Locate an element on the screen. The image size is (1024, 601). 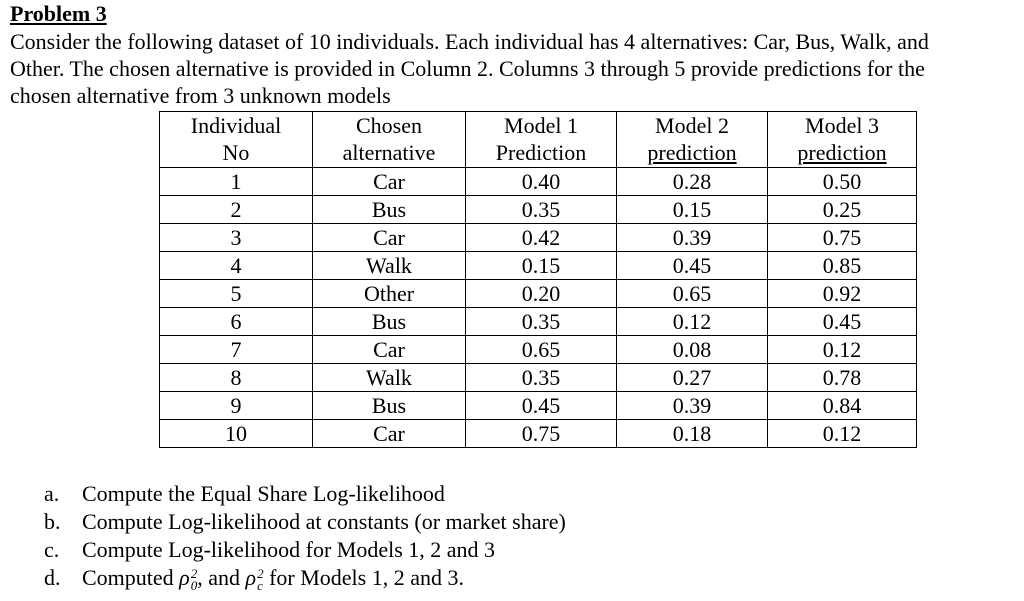
cell-model1-prediction: 0.15 is located at coordinates (541, 265).